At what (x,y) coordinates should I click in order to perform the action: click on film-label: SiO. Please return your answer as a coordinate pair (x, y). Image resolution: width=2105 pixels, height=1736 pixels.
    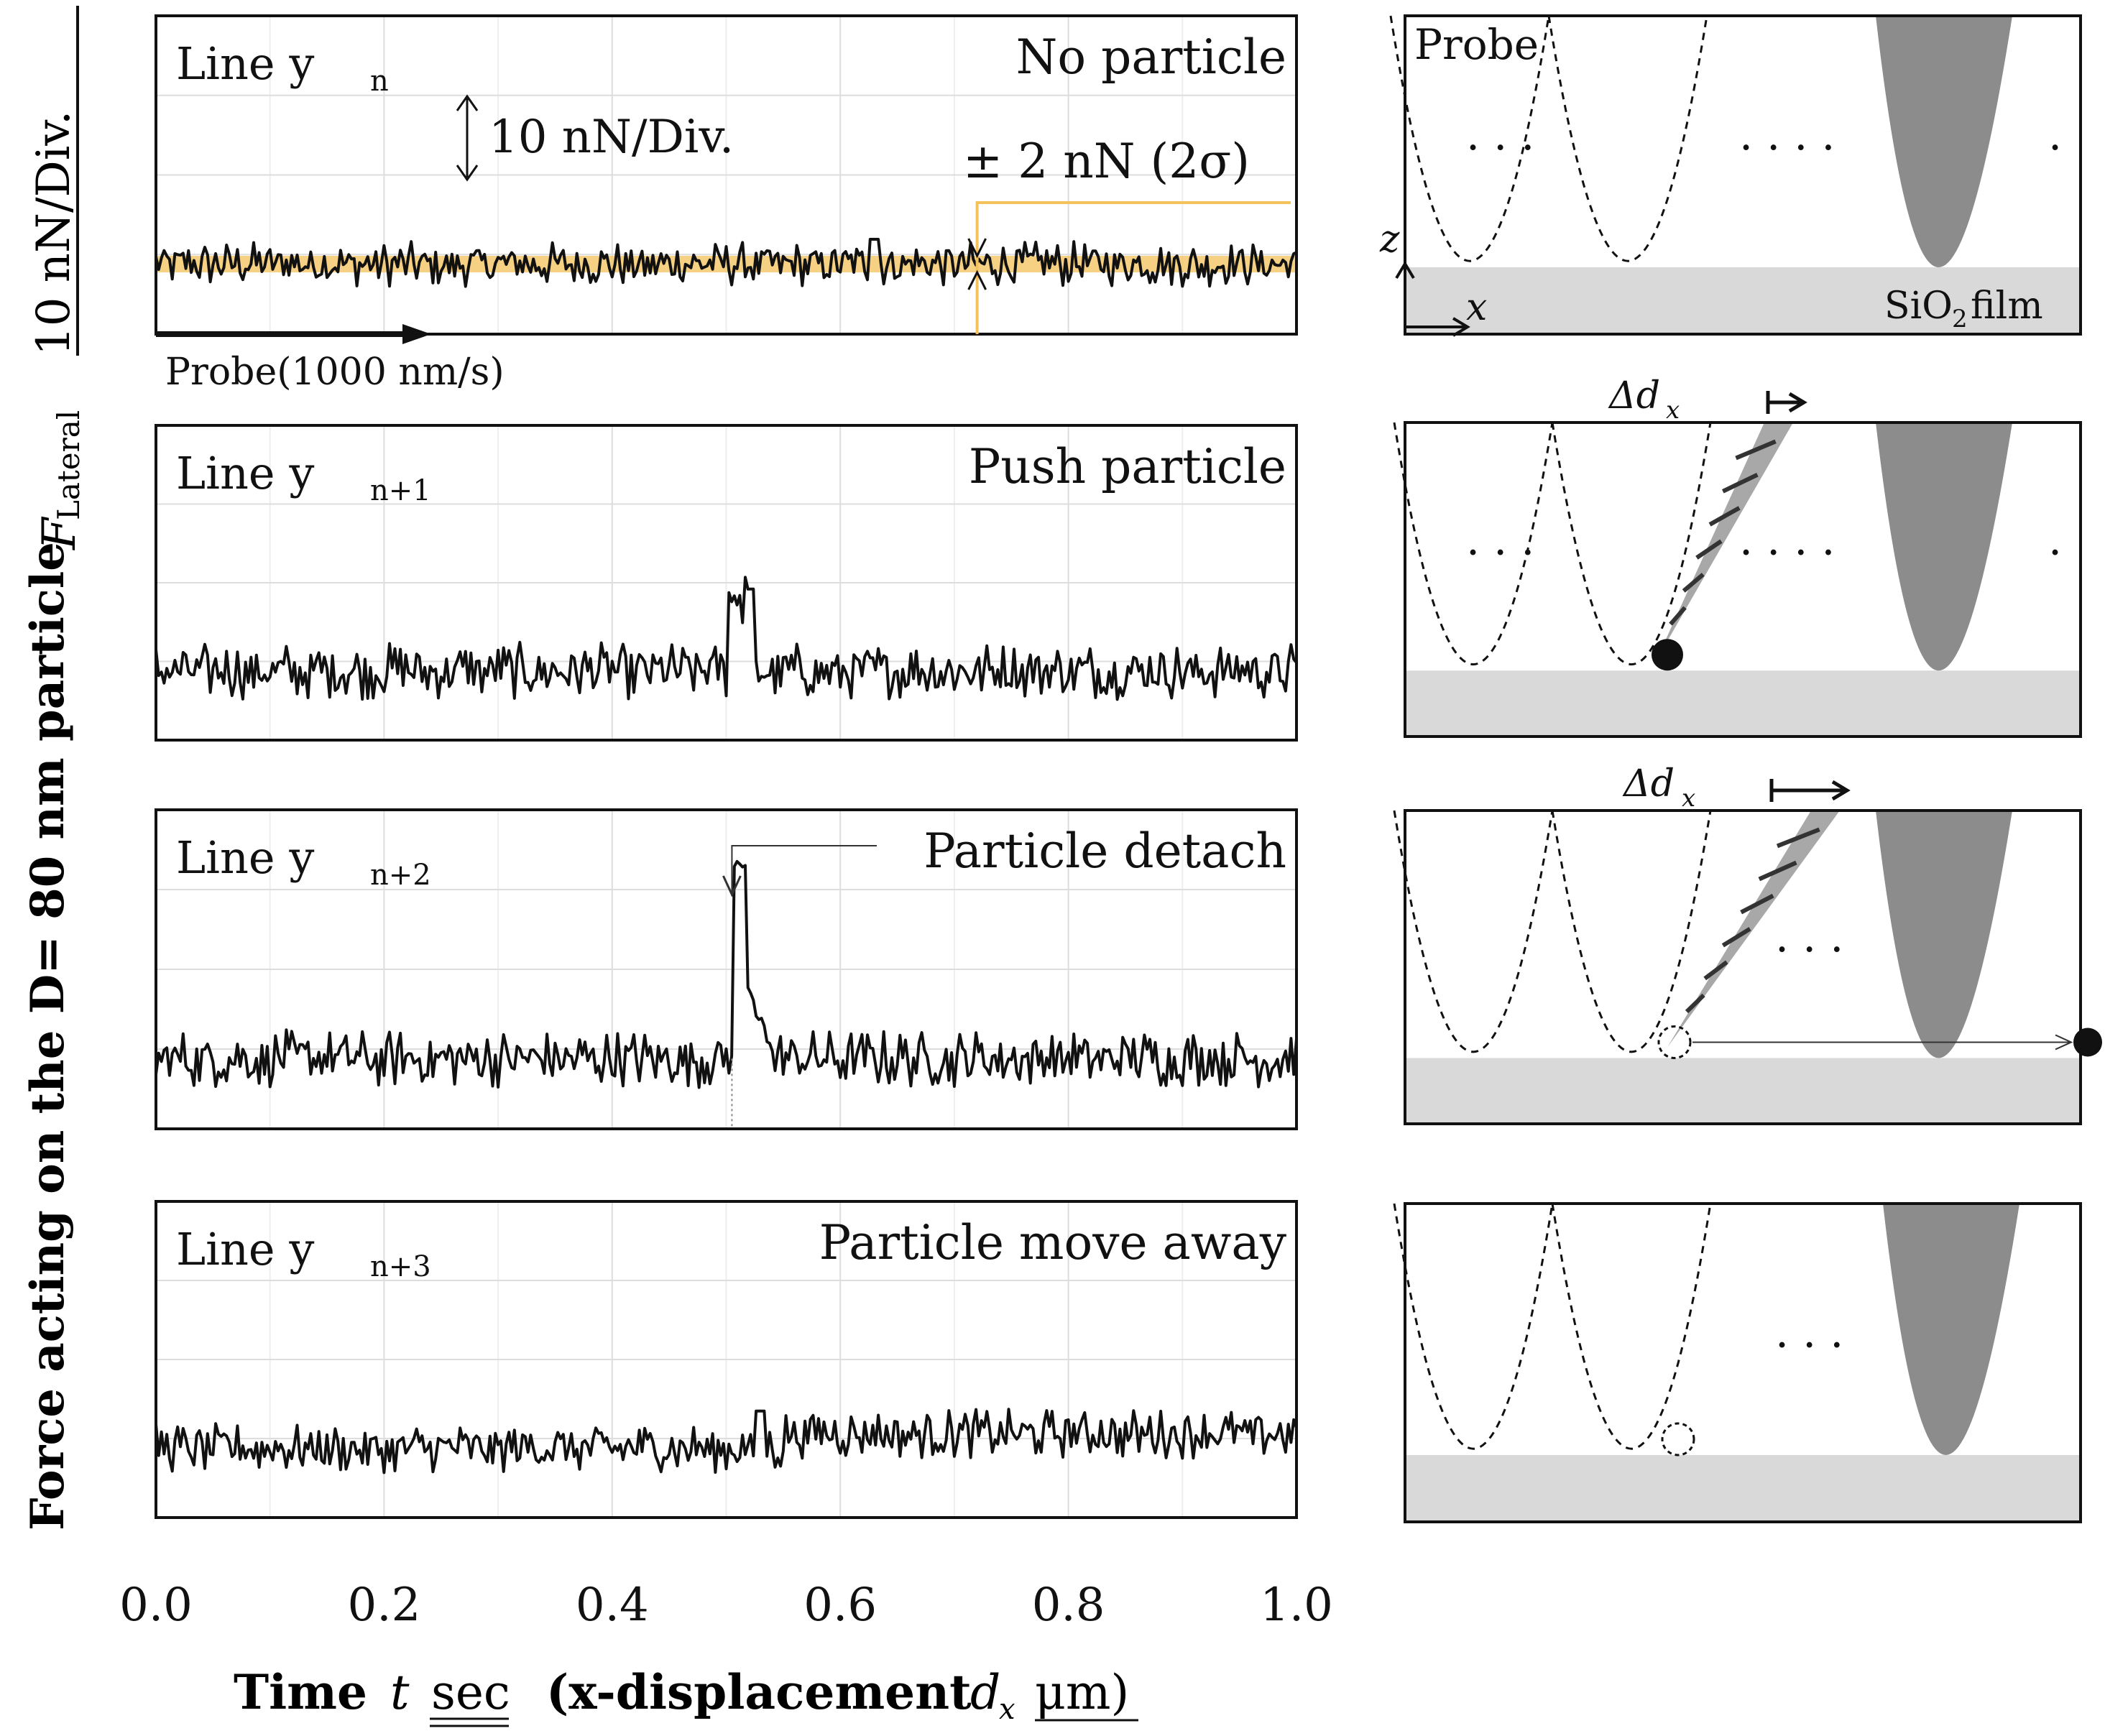
    Looking at the image, I should click on (1918, 306).